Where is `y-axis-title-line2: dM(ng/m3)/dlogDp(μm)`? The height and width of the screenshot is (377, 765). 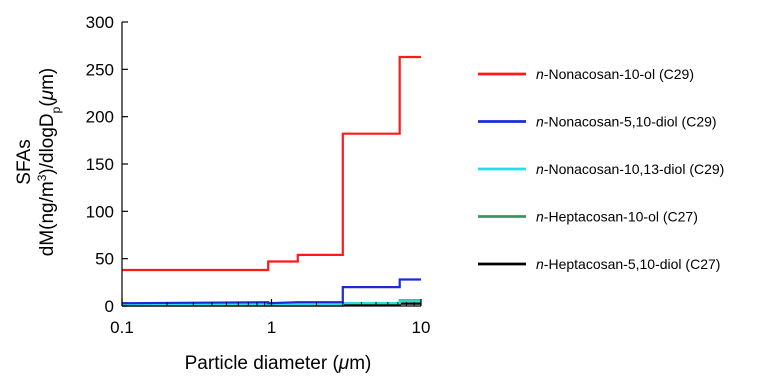
y-axis-title-line2: dM(ng/m3)/dlogDp(μm) is located at coordinates (49, 162).